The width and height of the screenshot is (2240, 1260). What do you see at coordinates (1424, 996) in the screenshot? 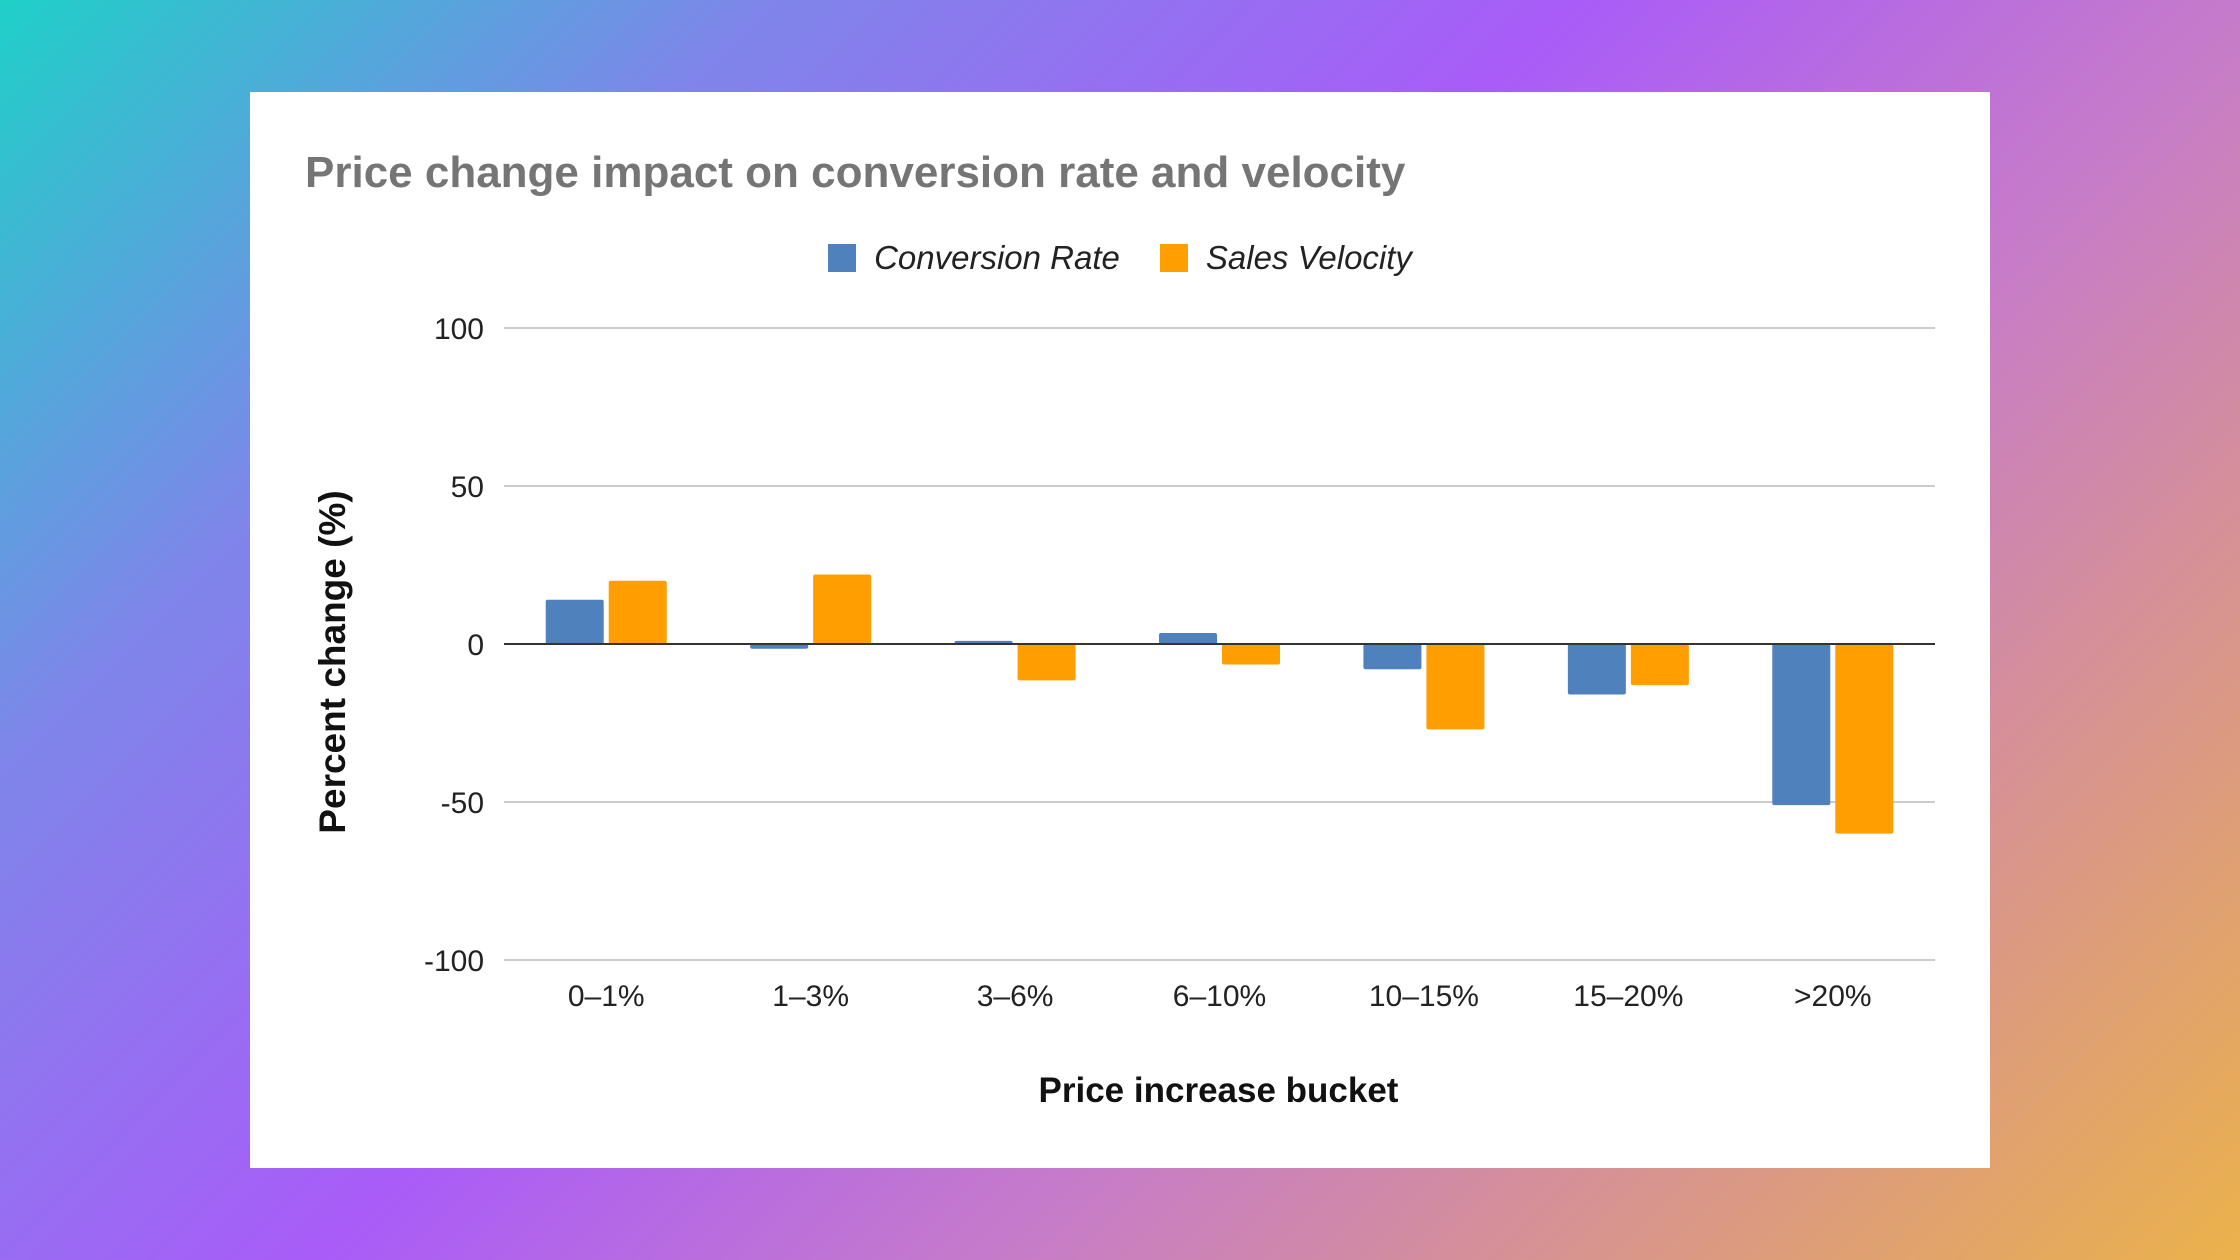
I see `x-tick-label: 10–15%` at bounding box center [1424, 996].